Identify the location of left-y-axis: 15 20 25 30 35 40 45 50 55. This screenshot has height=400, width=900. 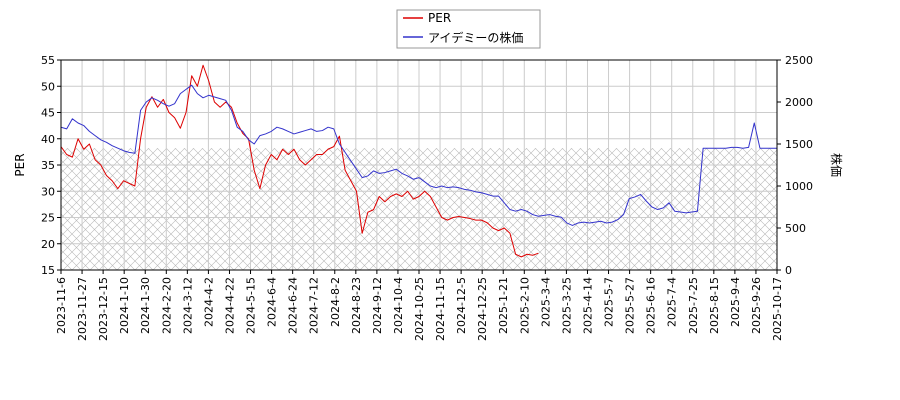
(51, 165).